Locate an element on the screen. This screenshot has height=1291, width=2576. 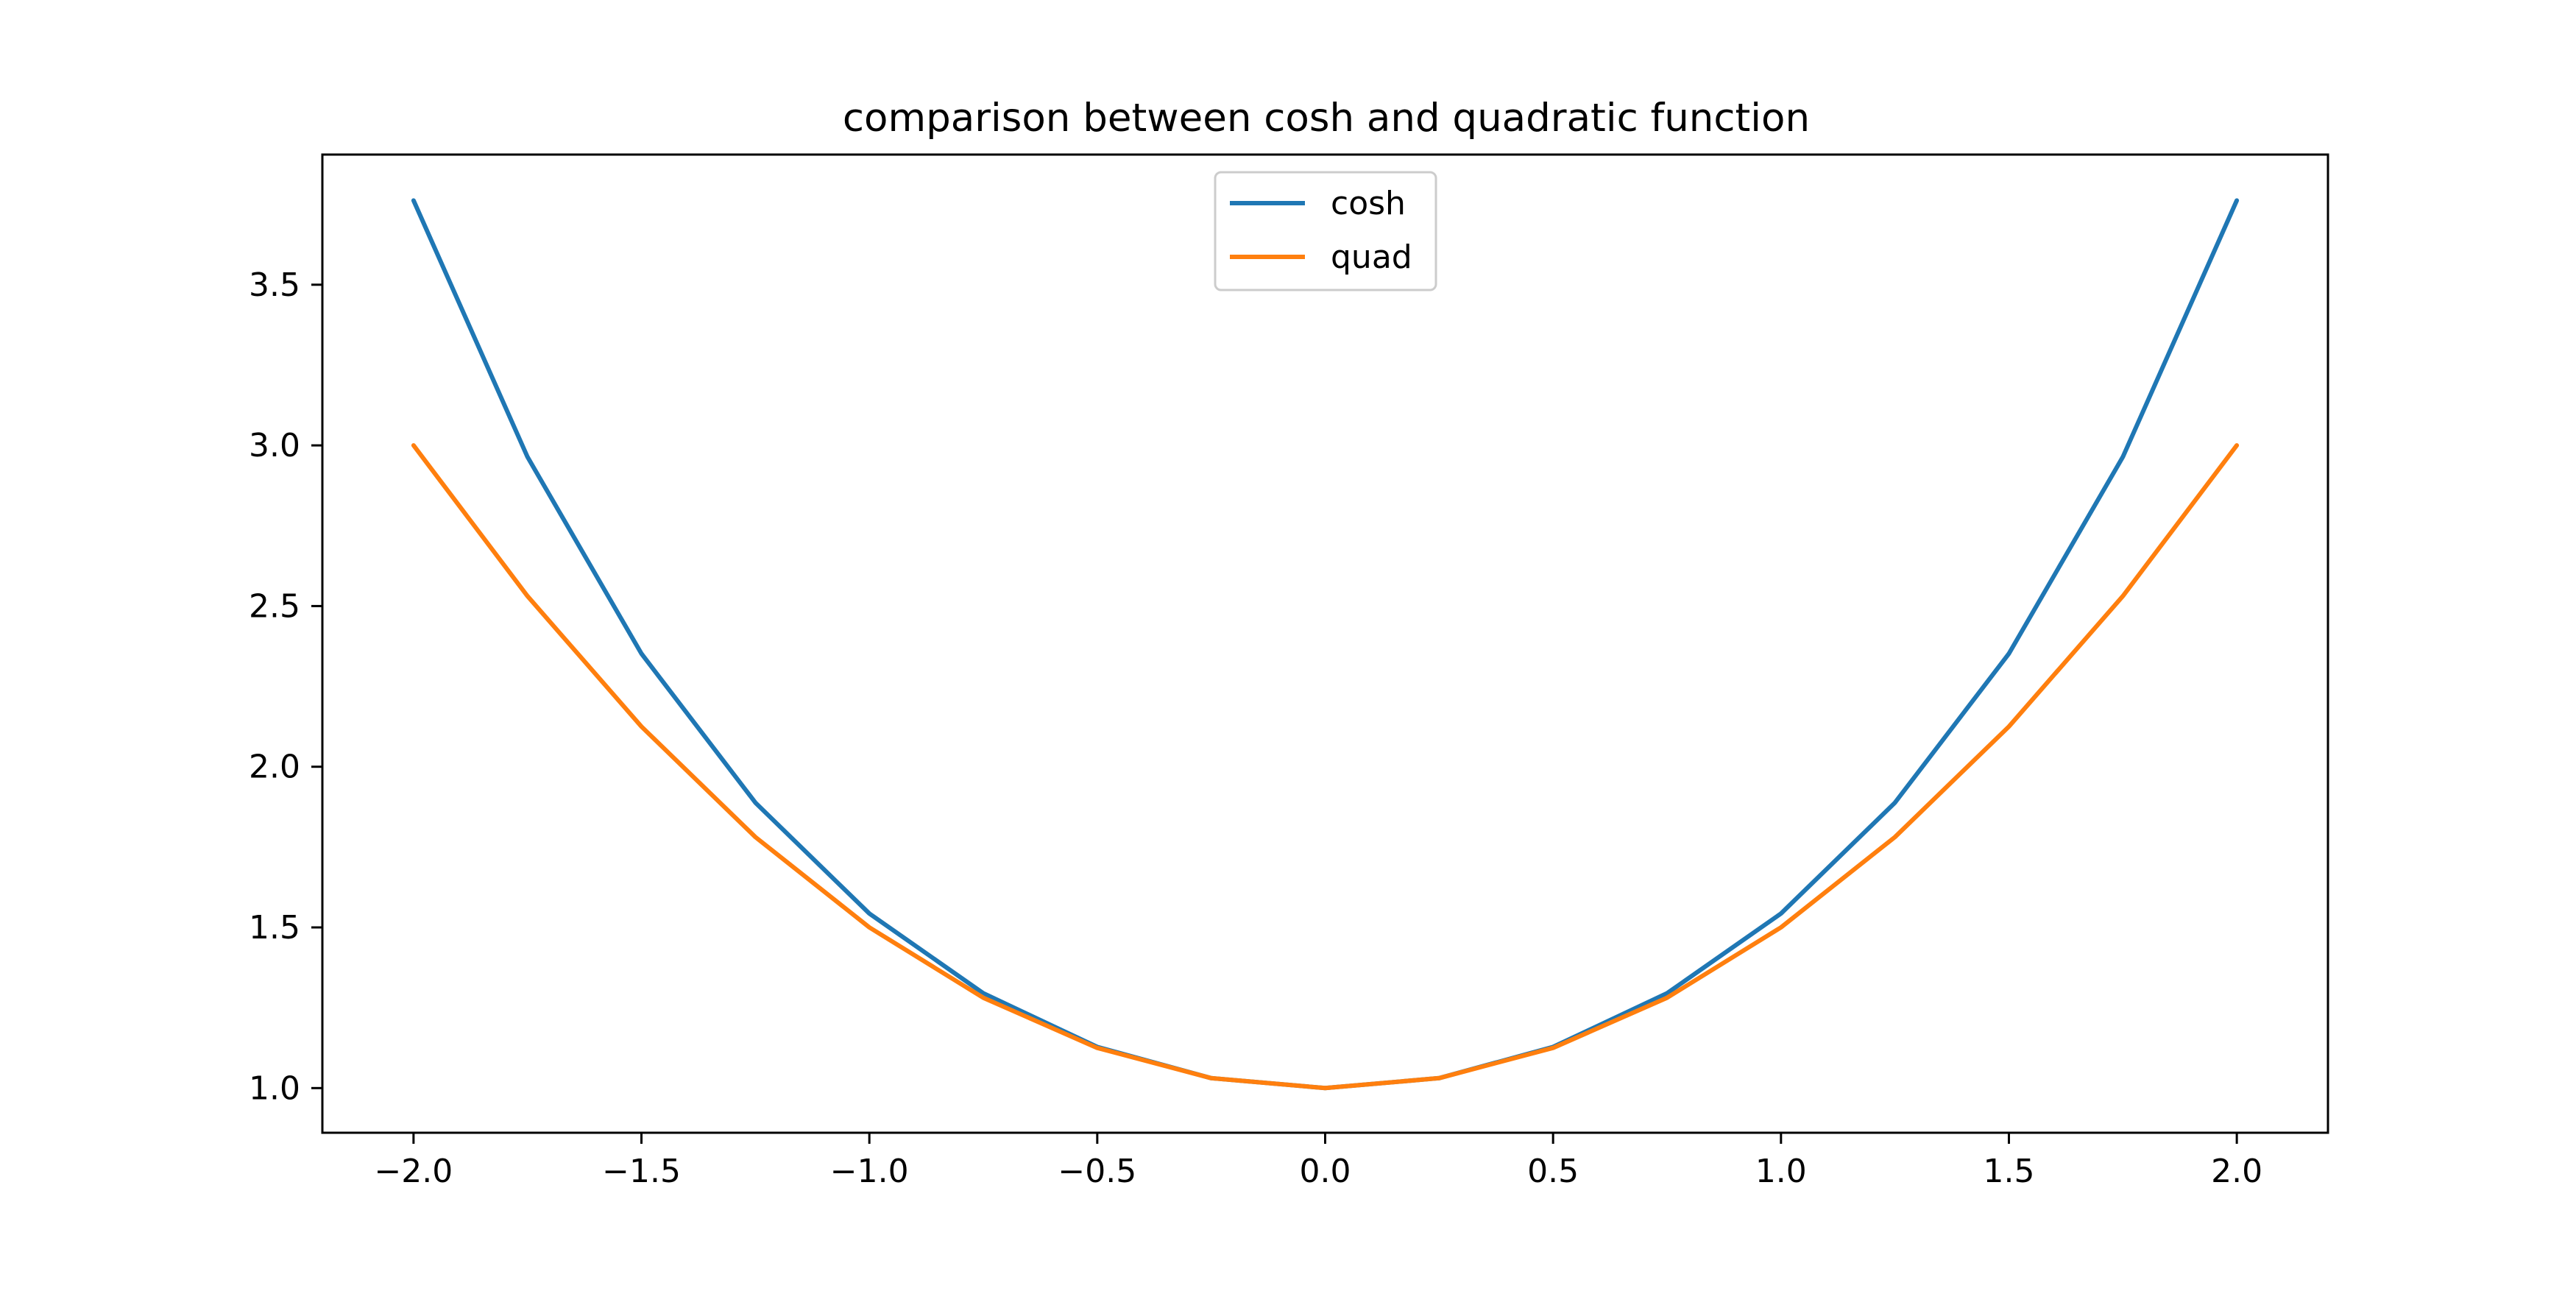
y-tick-label: 2.5 is located at coordinates (274, 606).